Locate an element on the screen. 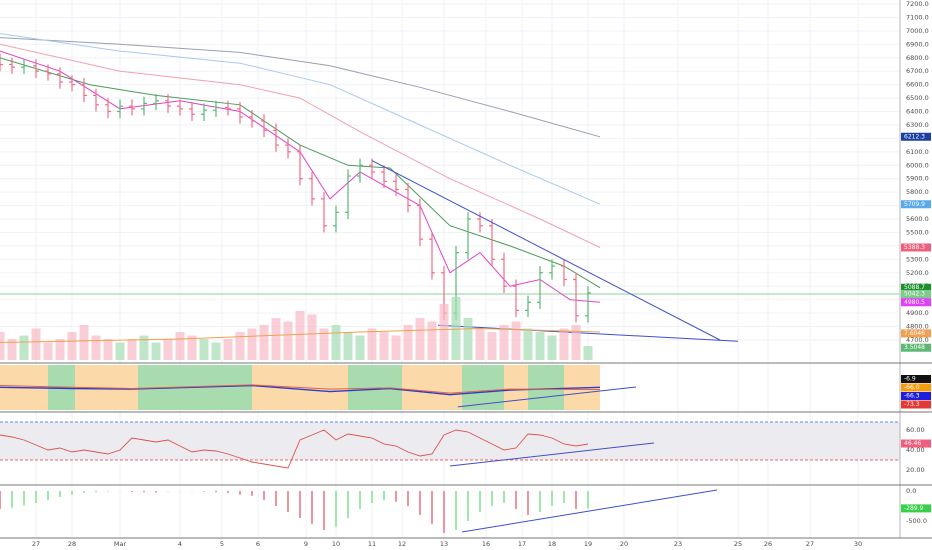 The height and width of the screenshot is (550, 932). x-tick-label: 19 is located at coordinates (588, 544).